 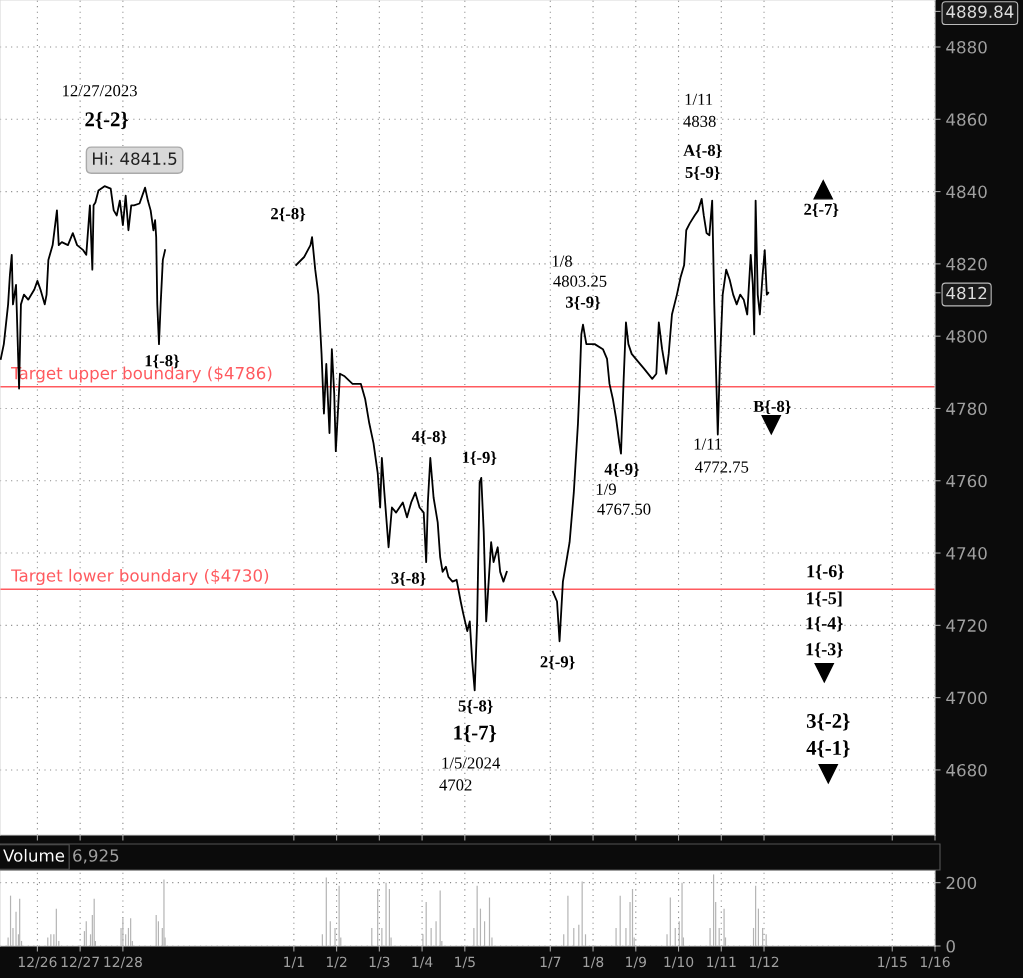 What do you see at coordinates (966, 264) in the screenshot?
I see `y-tick-label: 4820` at bounding box center [966, 264].